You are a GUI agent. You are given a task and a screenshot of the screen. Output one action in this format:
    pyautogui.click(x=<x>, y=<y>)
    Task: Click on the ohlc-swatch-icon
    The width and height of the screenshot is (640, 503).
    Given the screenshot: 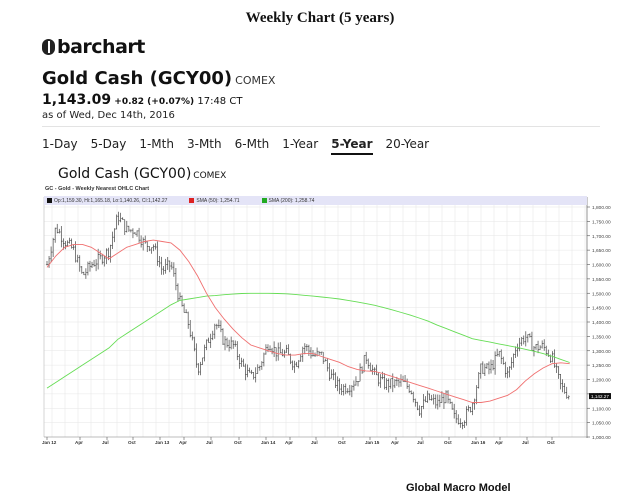 What is the action you would take?
    pyautogui.click(x=49, y=200)
    